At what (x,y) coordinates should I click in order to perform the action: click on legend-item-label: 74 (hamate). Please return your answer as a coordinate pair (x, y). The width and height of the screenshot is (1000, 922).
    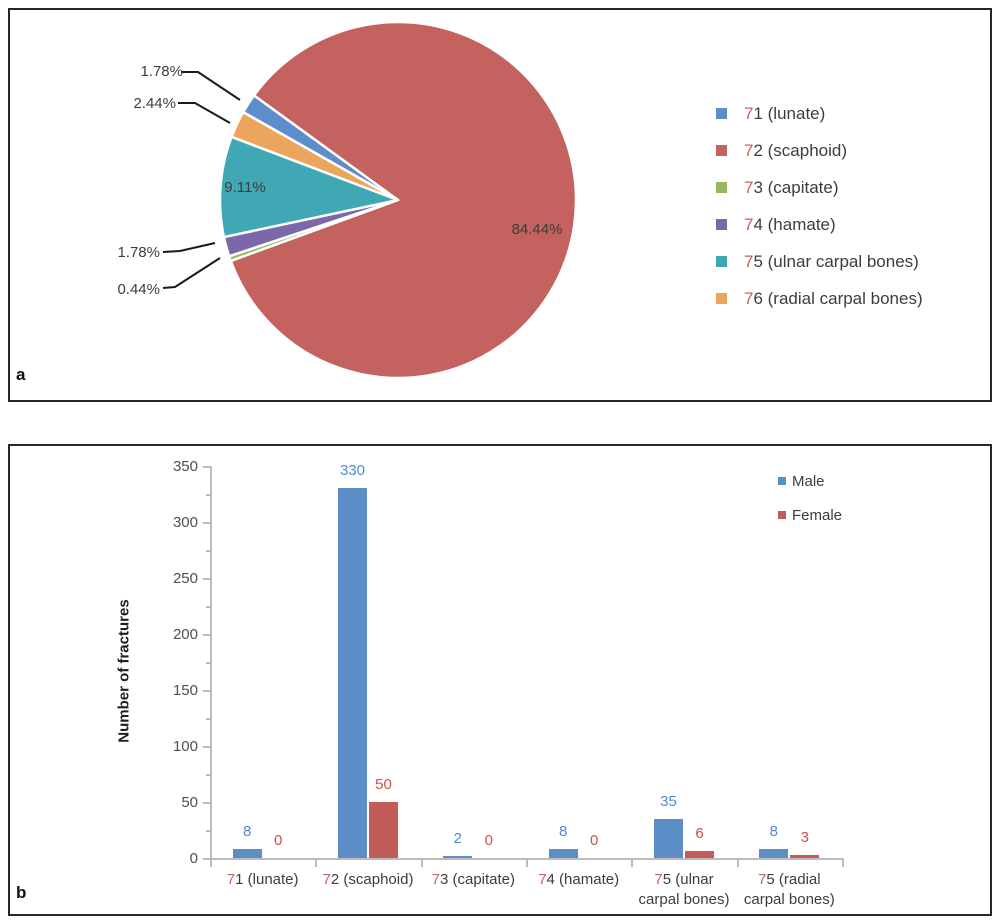
    Looking at the image, I should click on (790, 225).